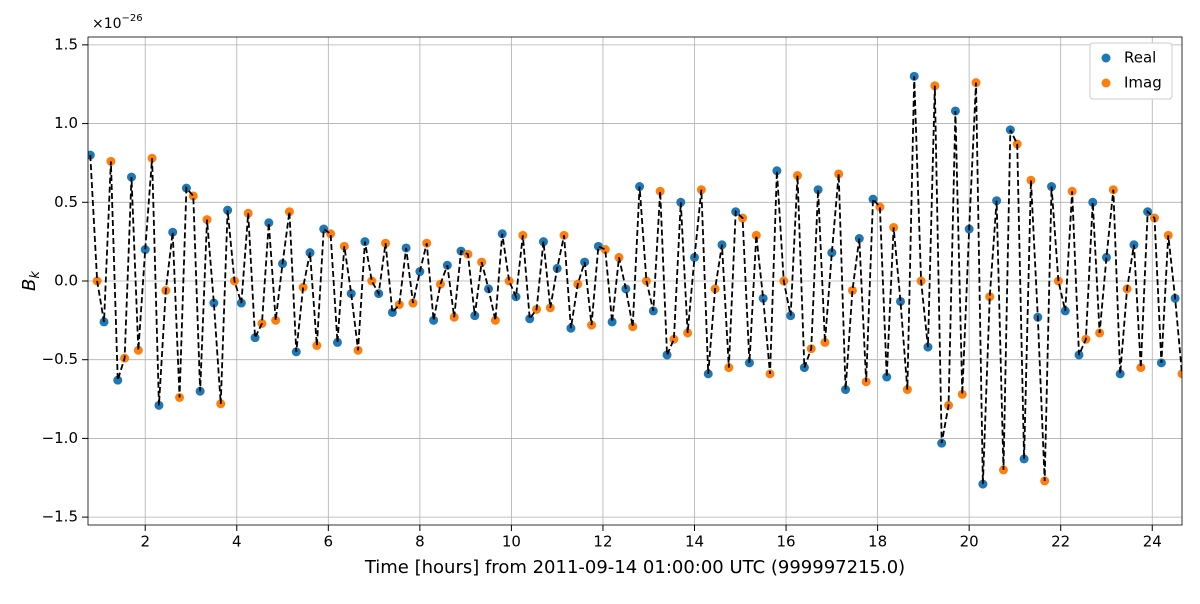 This screenshot has height=604, width=1200. I want to click on y-tick-label: −1.5, so click(60, 517).